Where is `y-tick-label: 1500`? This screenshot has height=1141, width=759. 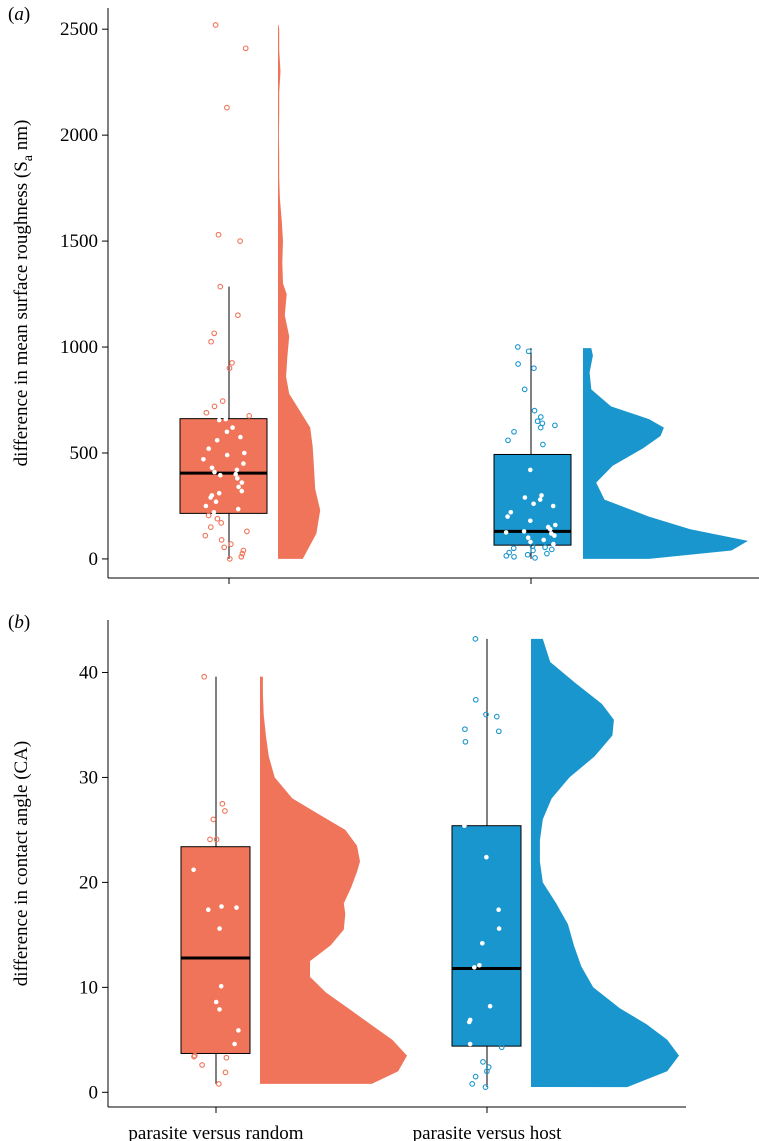
y-tick-label: 1500 is located at coordinates (79, 241).